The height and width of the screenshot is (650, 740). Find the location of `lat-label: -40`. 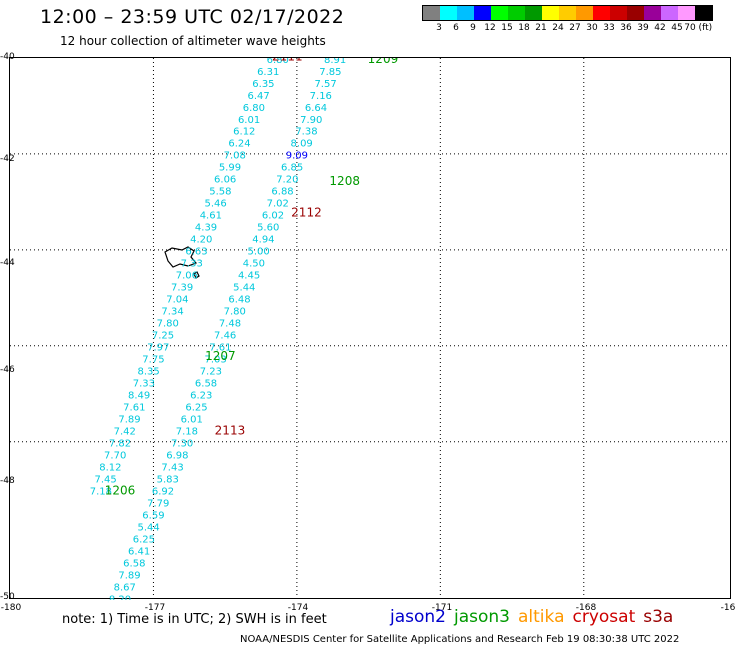

lat-label: -40 is located at coordinates (7, 57).